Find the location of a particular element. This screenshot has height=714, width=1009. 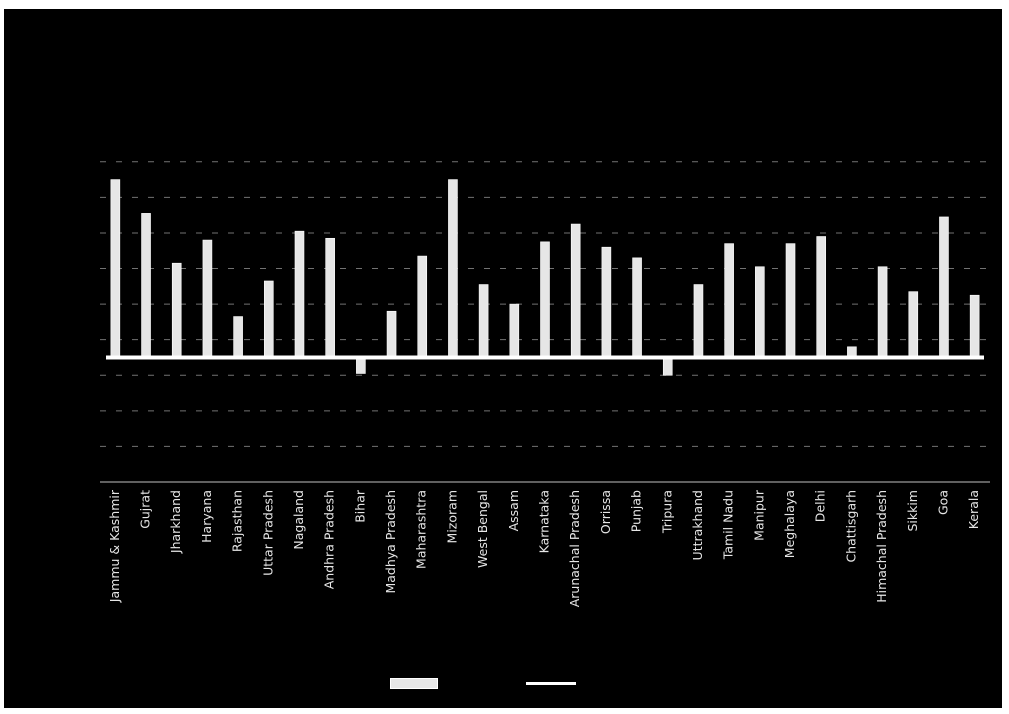

bar-himachal-pradesh is located at coordinates (882, 312).